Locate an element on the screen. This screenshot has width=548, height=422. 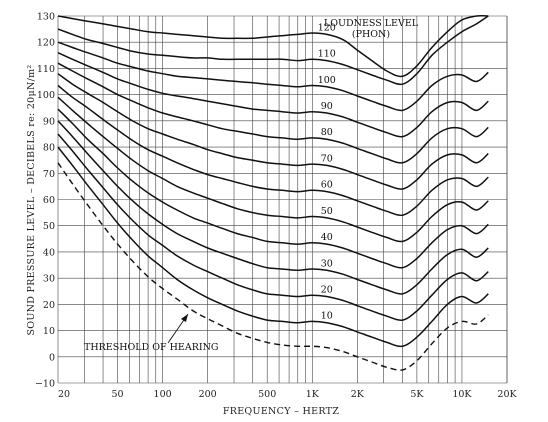
threshold-label: THRESHOLD OF HEARING is located at coordinates (151, 347).